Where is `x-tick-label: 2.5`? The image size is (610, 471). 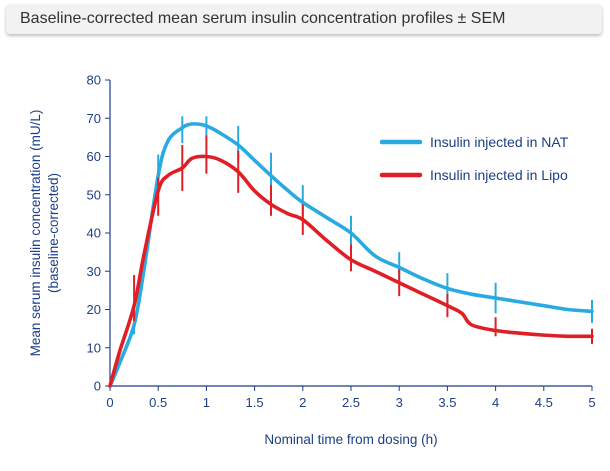
x-tick-label: 2.5 is located at coordinates (351, 402).